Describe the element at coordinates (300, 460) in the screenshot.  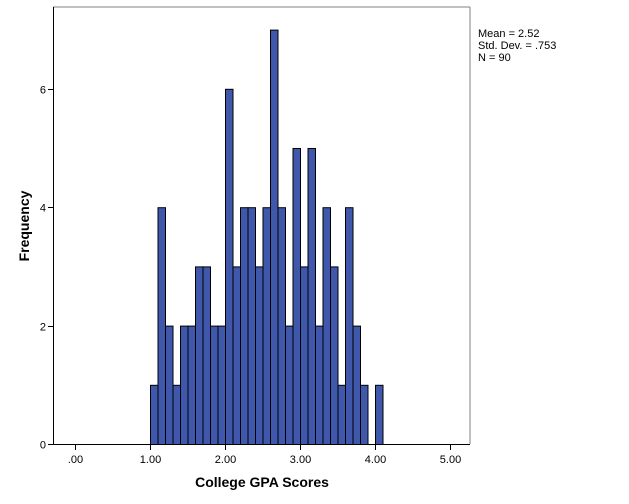
I see `x-tick-label: 3.00` at that location.